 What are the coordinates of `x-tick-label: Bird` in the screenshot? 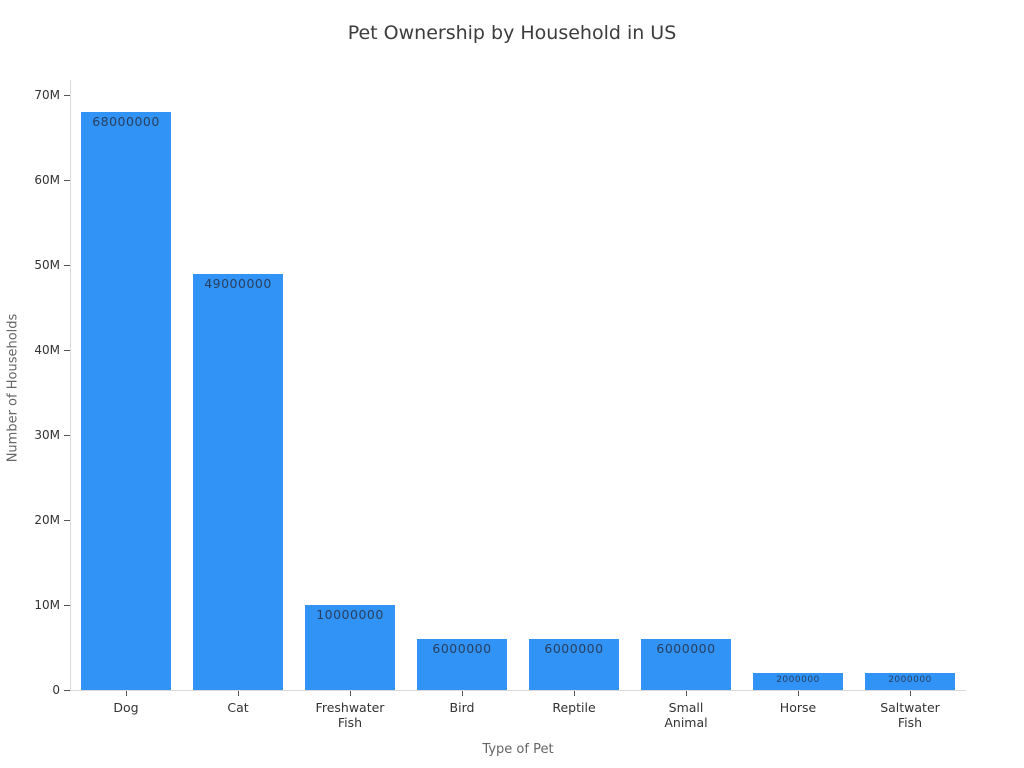 It's located at (462, 707).